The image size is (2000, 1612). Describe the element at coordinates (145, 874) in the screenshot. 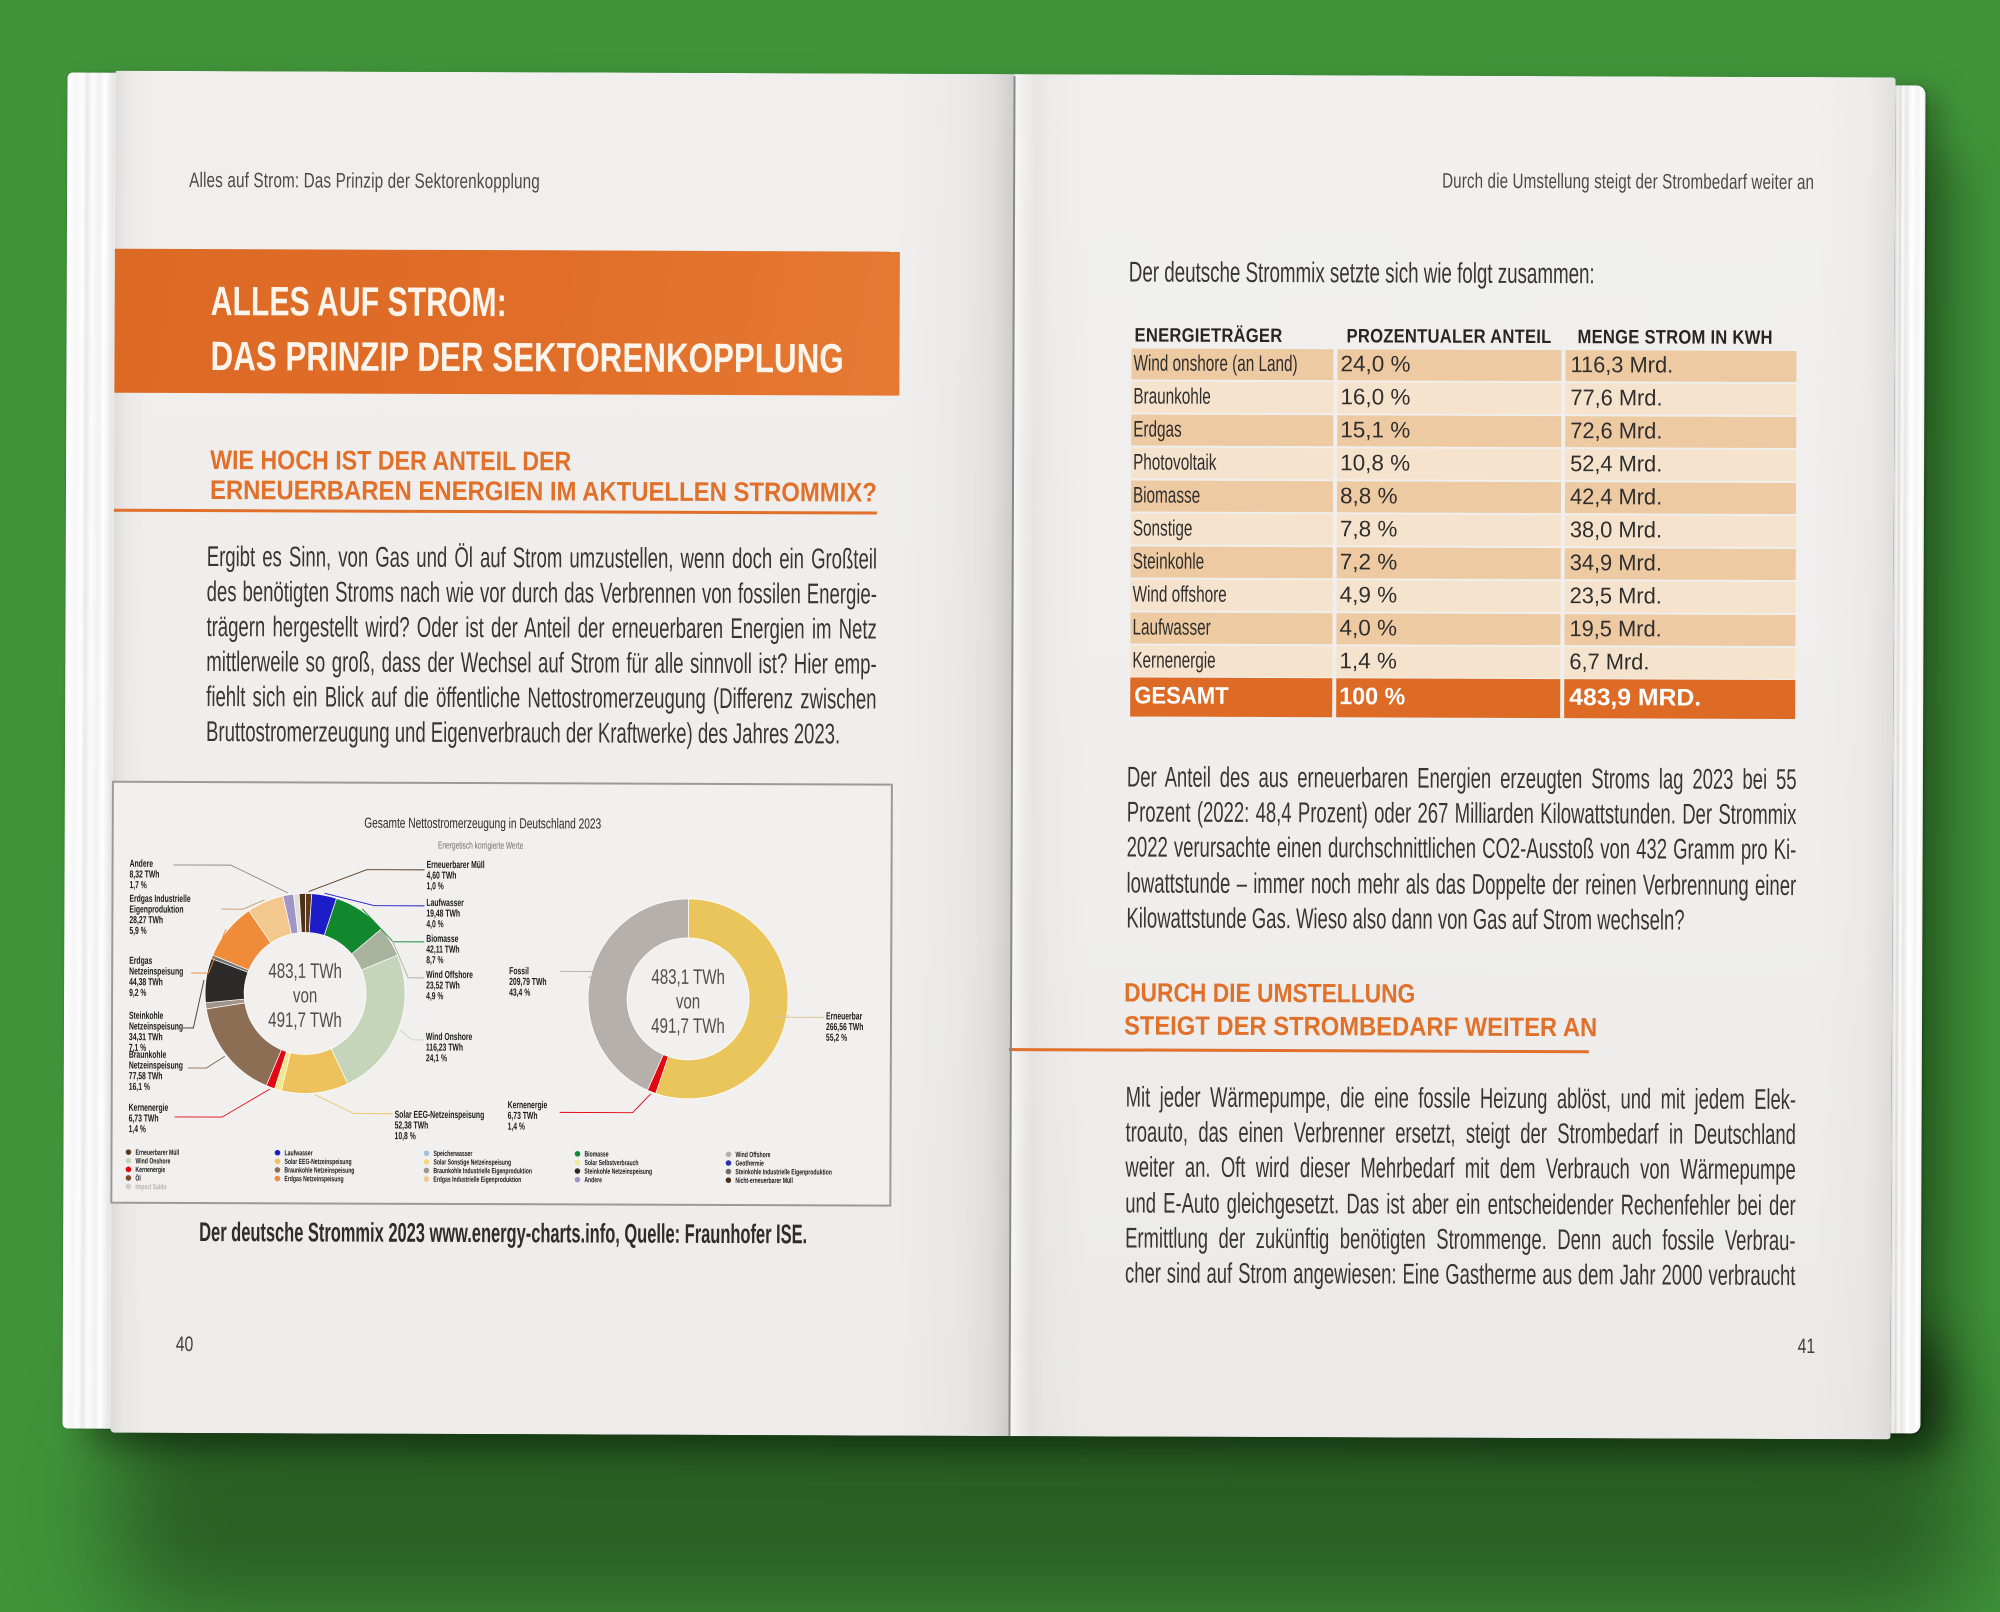

I see `svg-text: 8,32 TWh` at that location.